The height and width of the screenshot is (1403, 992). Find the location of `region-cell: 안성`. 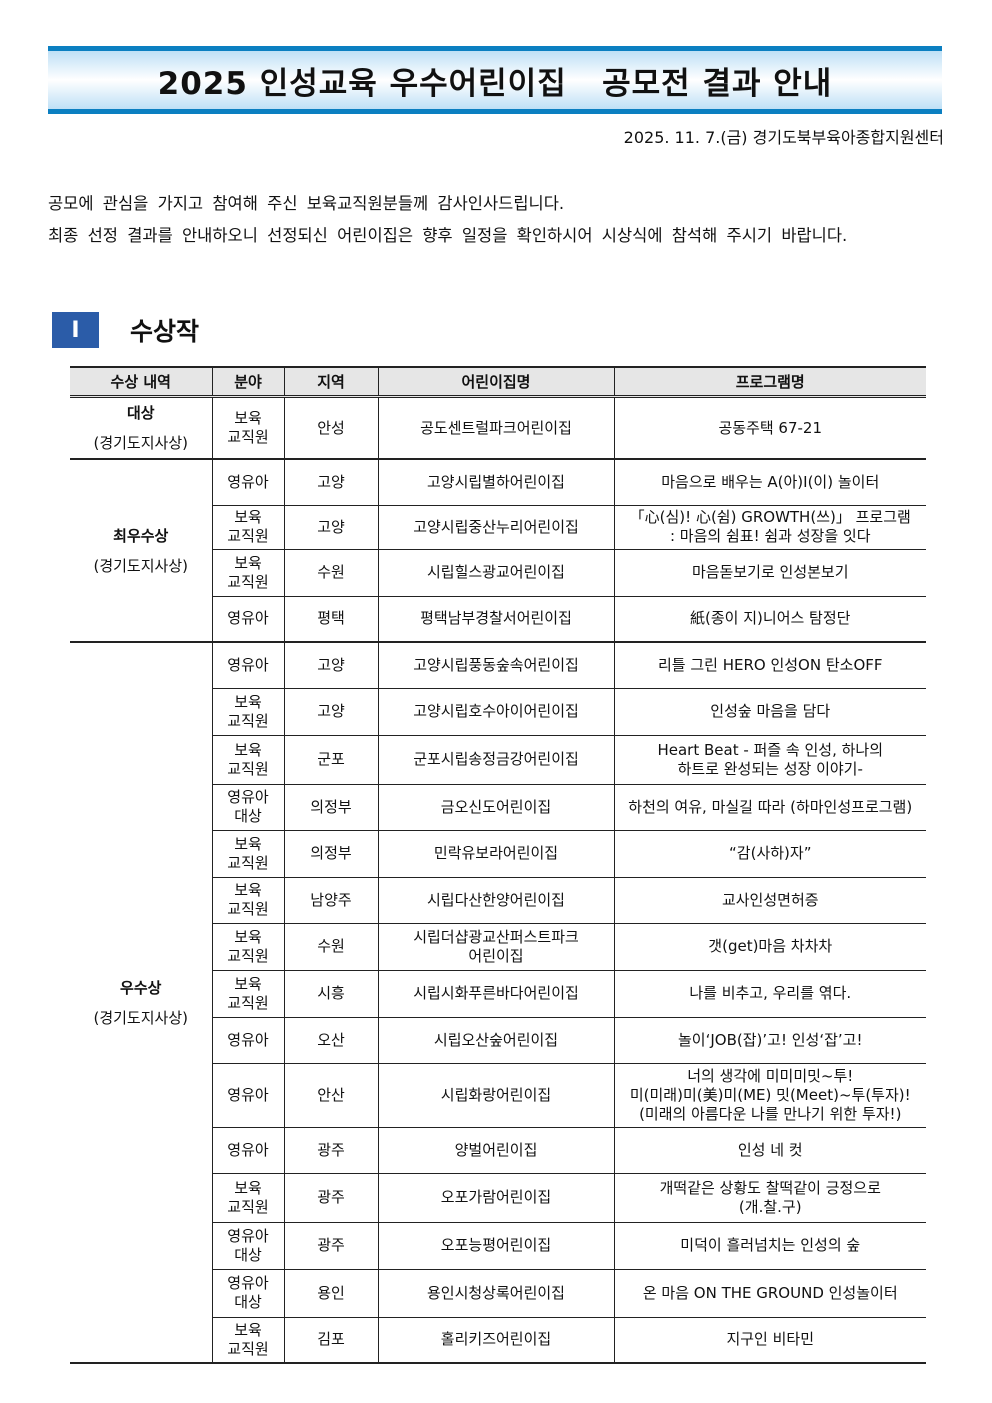

region-cell: 안성 is located at coordinates (330, 428).